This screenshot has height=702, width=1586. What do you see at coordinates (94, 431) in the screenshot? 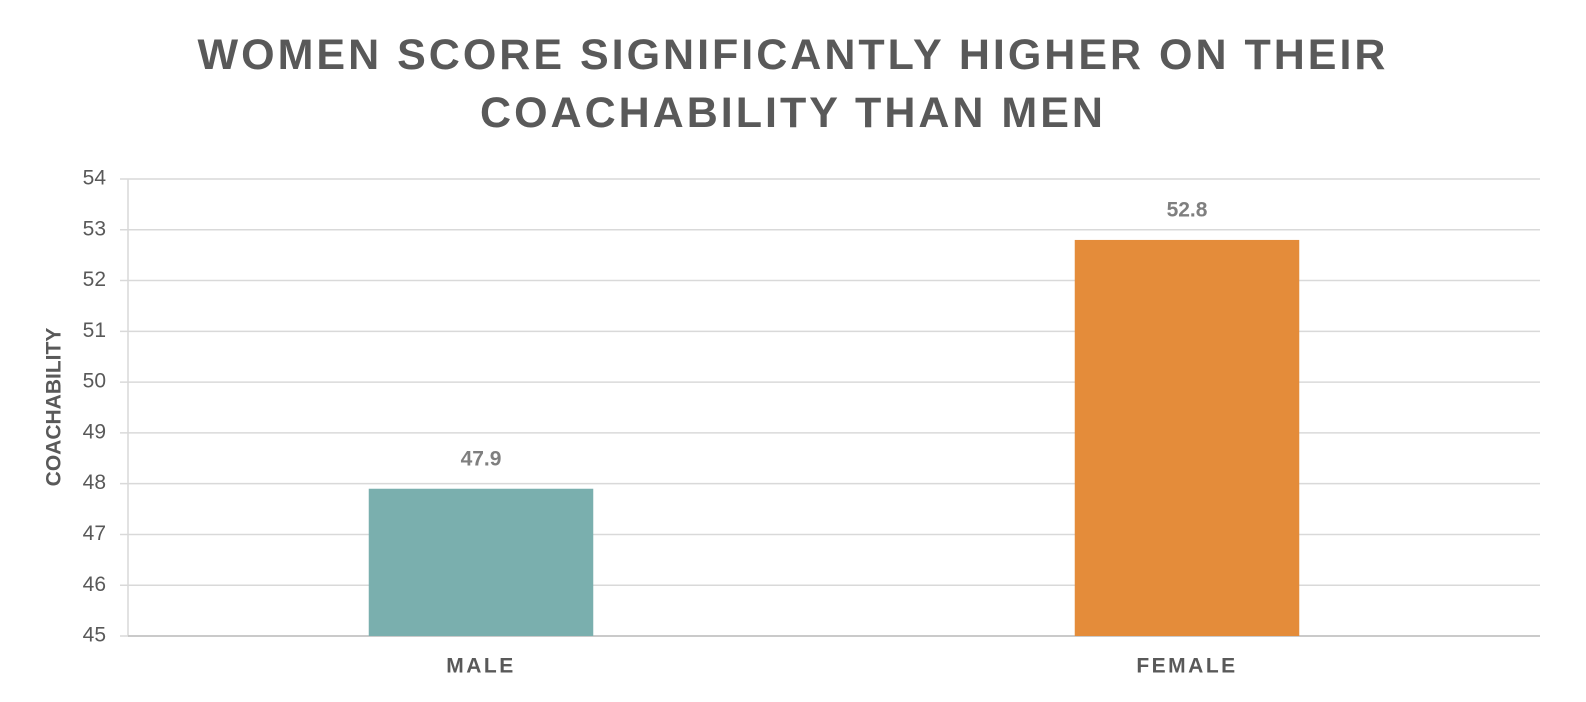
I see `y-tick-label: 49` at bounding box center [94, 431].